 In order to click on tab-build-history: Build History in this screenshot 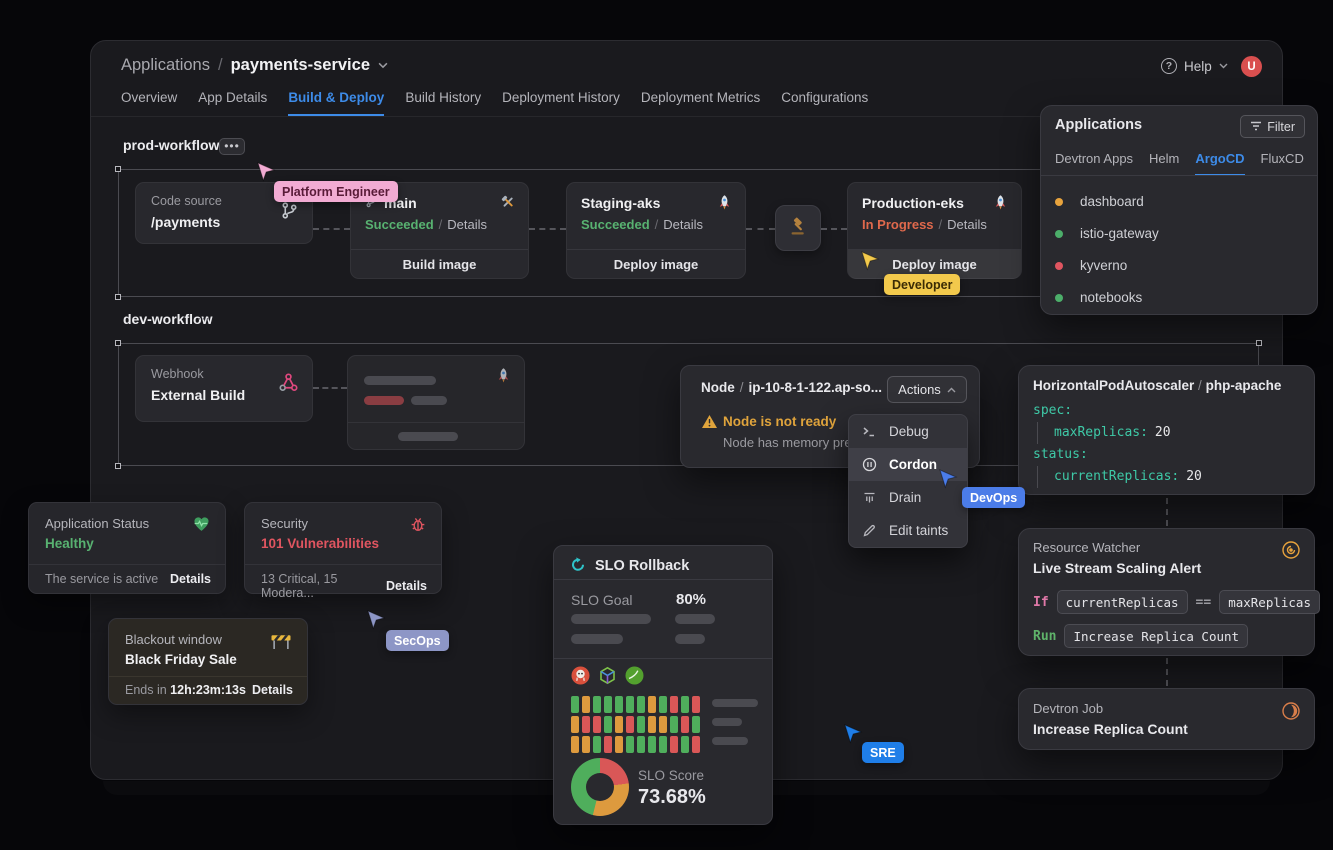, I will do `click(443, 97)`.